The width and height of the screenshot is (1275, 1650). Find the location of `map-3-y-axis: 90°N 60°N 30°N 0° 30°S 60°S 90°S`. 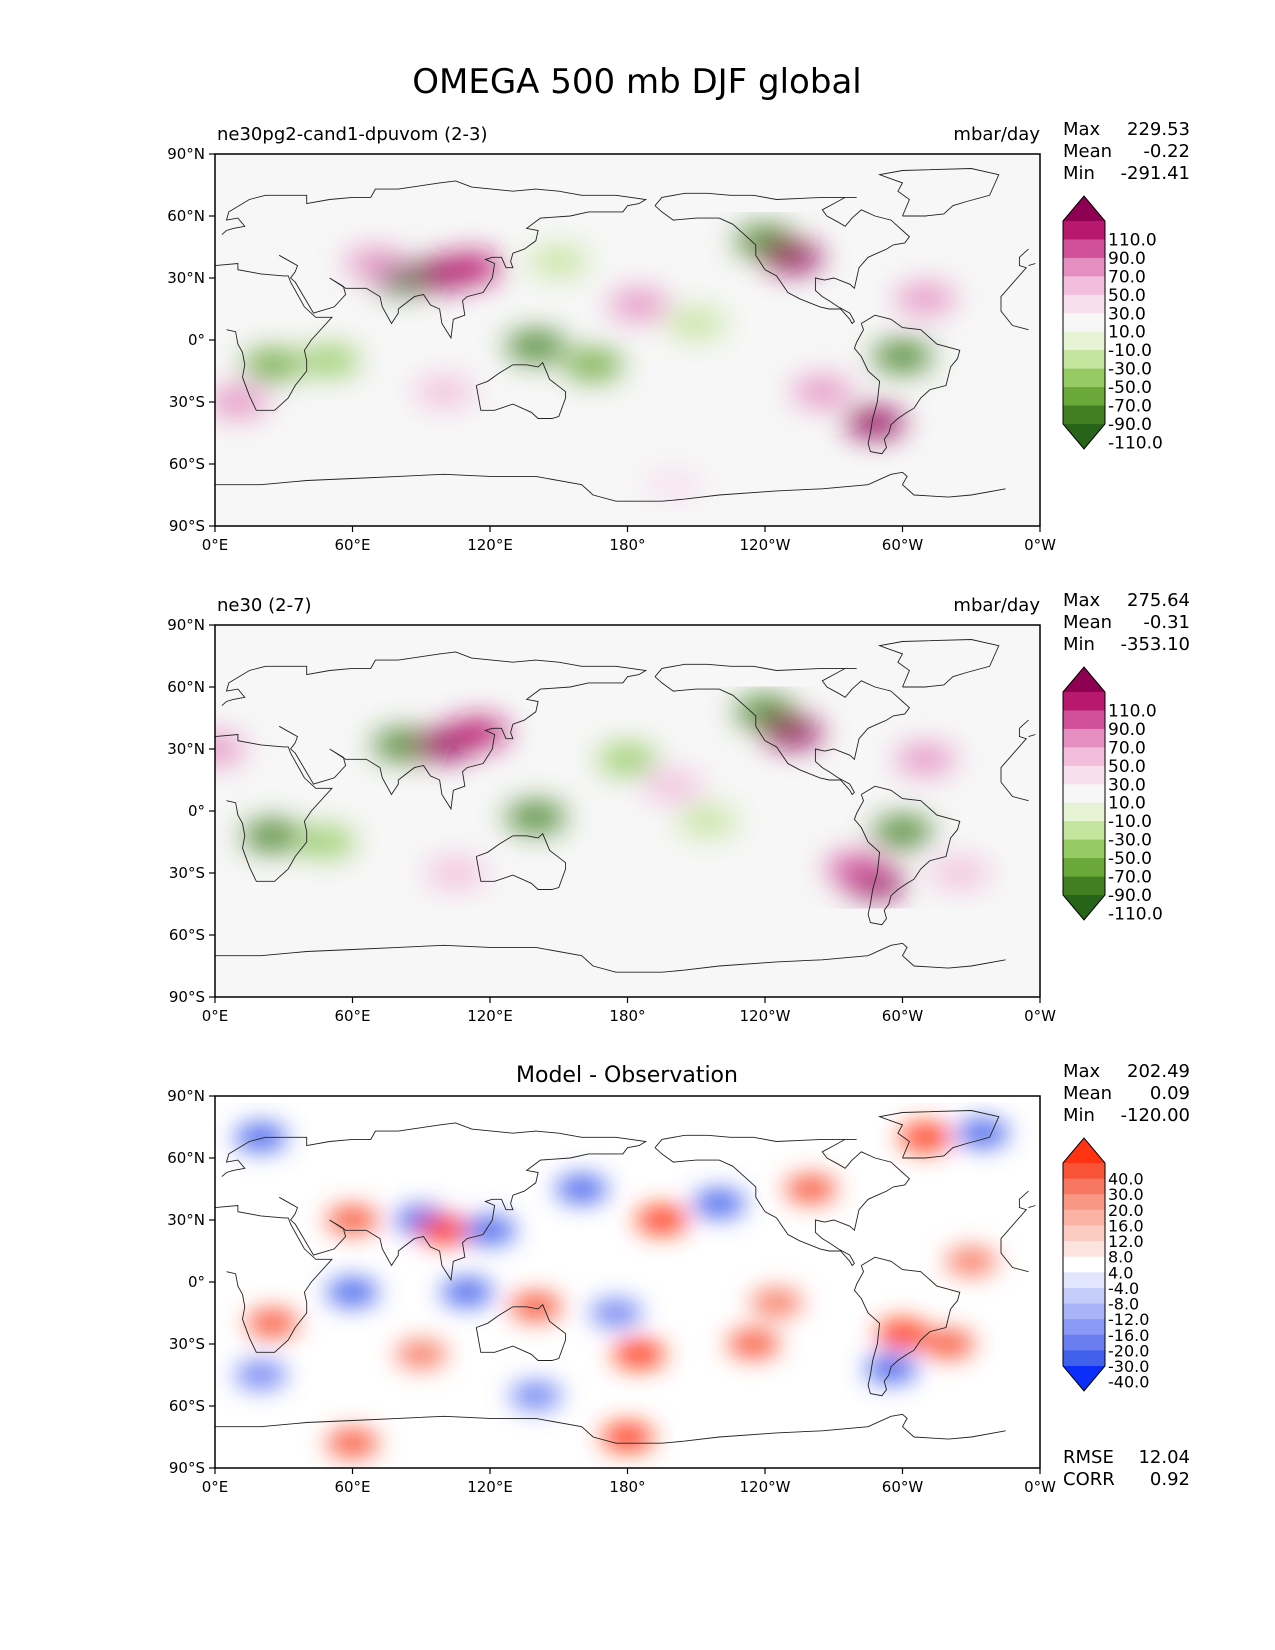

map-3-y-axis: 90°N 60°N 30°N 0° 30°S 60°S 90°S is located at coordinates (191, 1282).